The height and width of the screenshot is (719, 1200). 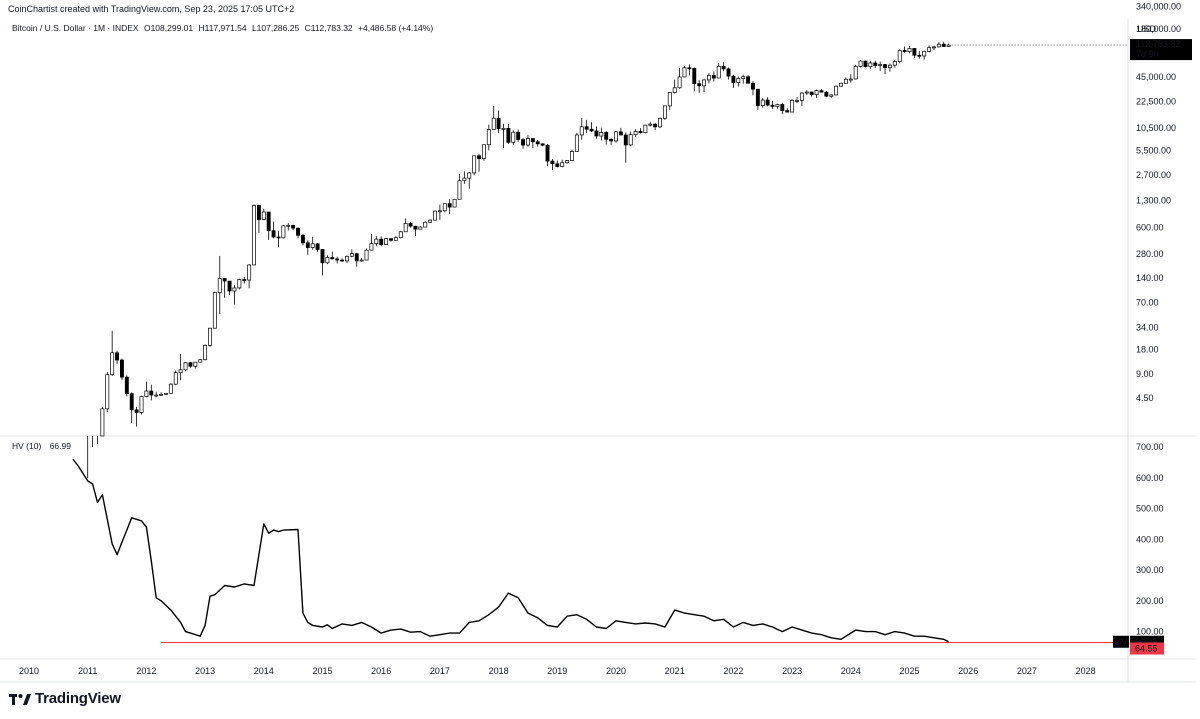 I want to click on time-tick-label: 2019, so click(x=557, y=671).